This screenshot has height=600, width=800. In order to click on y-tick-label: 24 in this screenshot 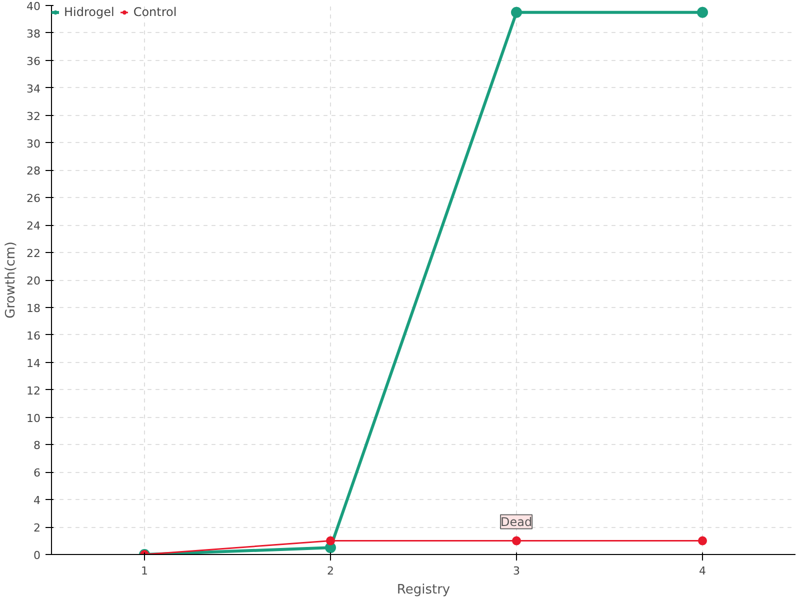, I will do `click(33, 226)`.